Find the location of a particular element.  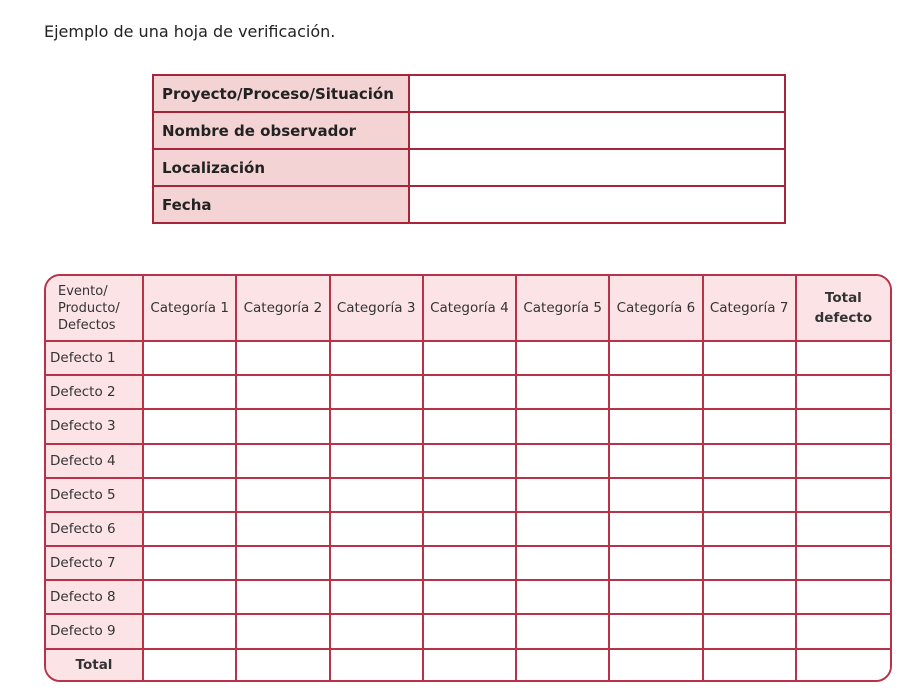

info-row: Fecha is located at coordinates (469, 204).